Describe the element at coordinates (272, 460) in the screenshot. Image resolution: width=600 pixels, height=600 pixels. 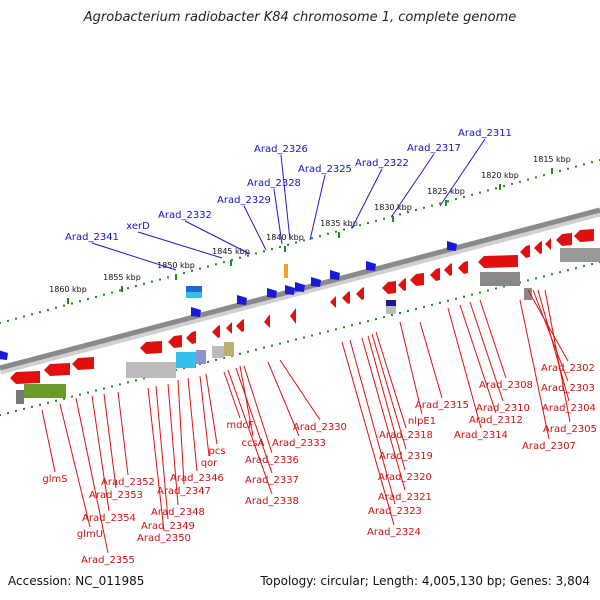
I see `gene-label-reverse: Arad_2336` at that location.